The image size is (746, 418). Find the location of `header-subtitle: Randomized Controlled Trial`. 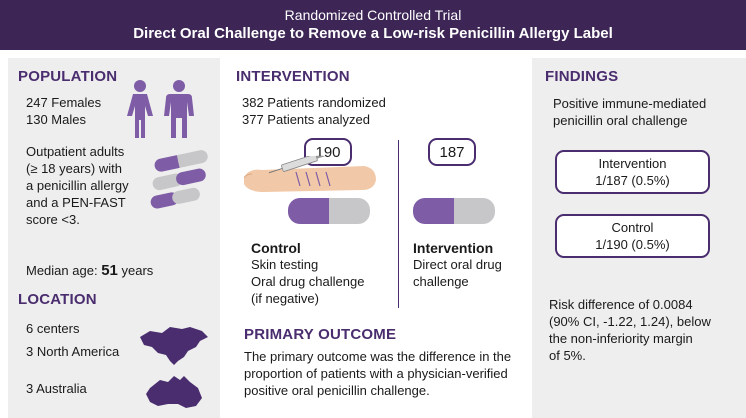

header-subtitle: Randomized Controlled Trial is located at coordinates (373, 15).